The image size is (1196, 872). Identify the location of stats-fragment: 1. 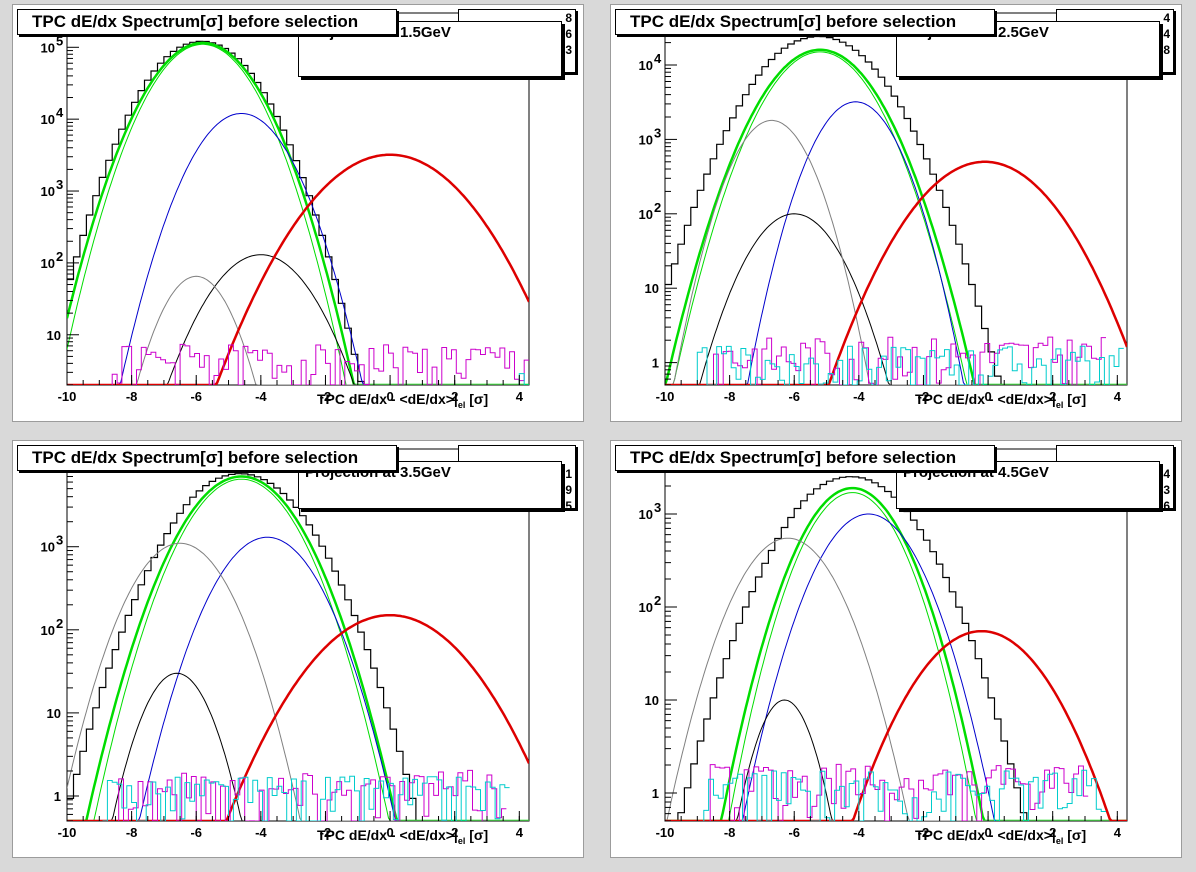
(568, 474).